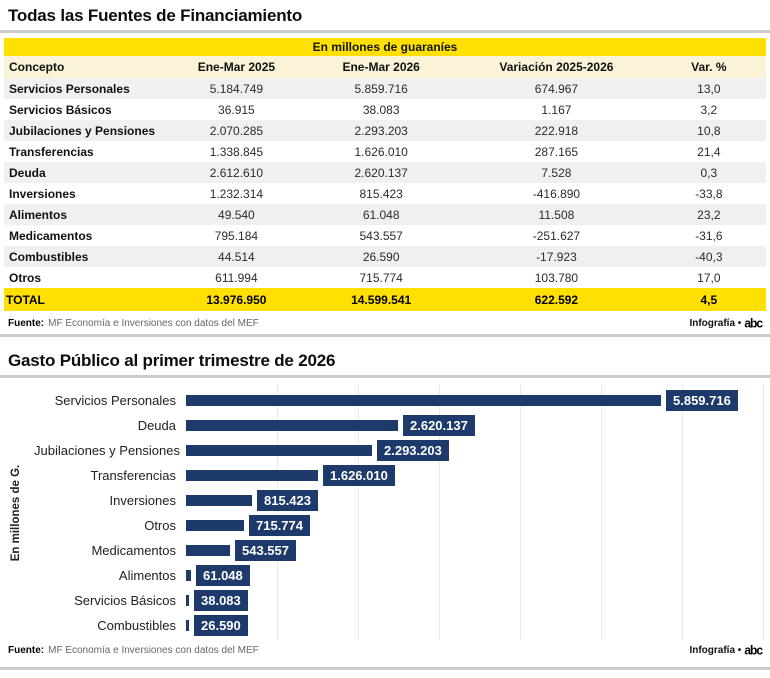 The width and height of the screenshot is (770, 678). What do you see at coordinates (236, 172) in the screenshot?
I see `value-cell: 2.612.610` at bounding box center [236, 172].